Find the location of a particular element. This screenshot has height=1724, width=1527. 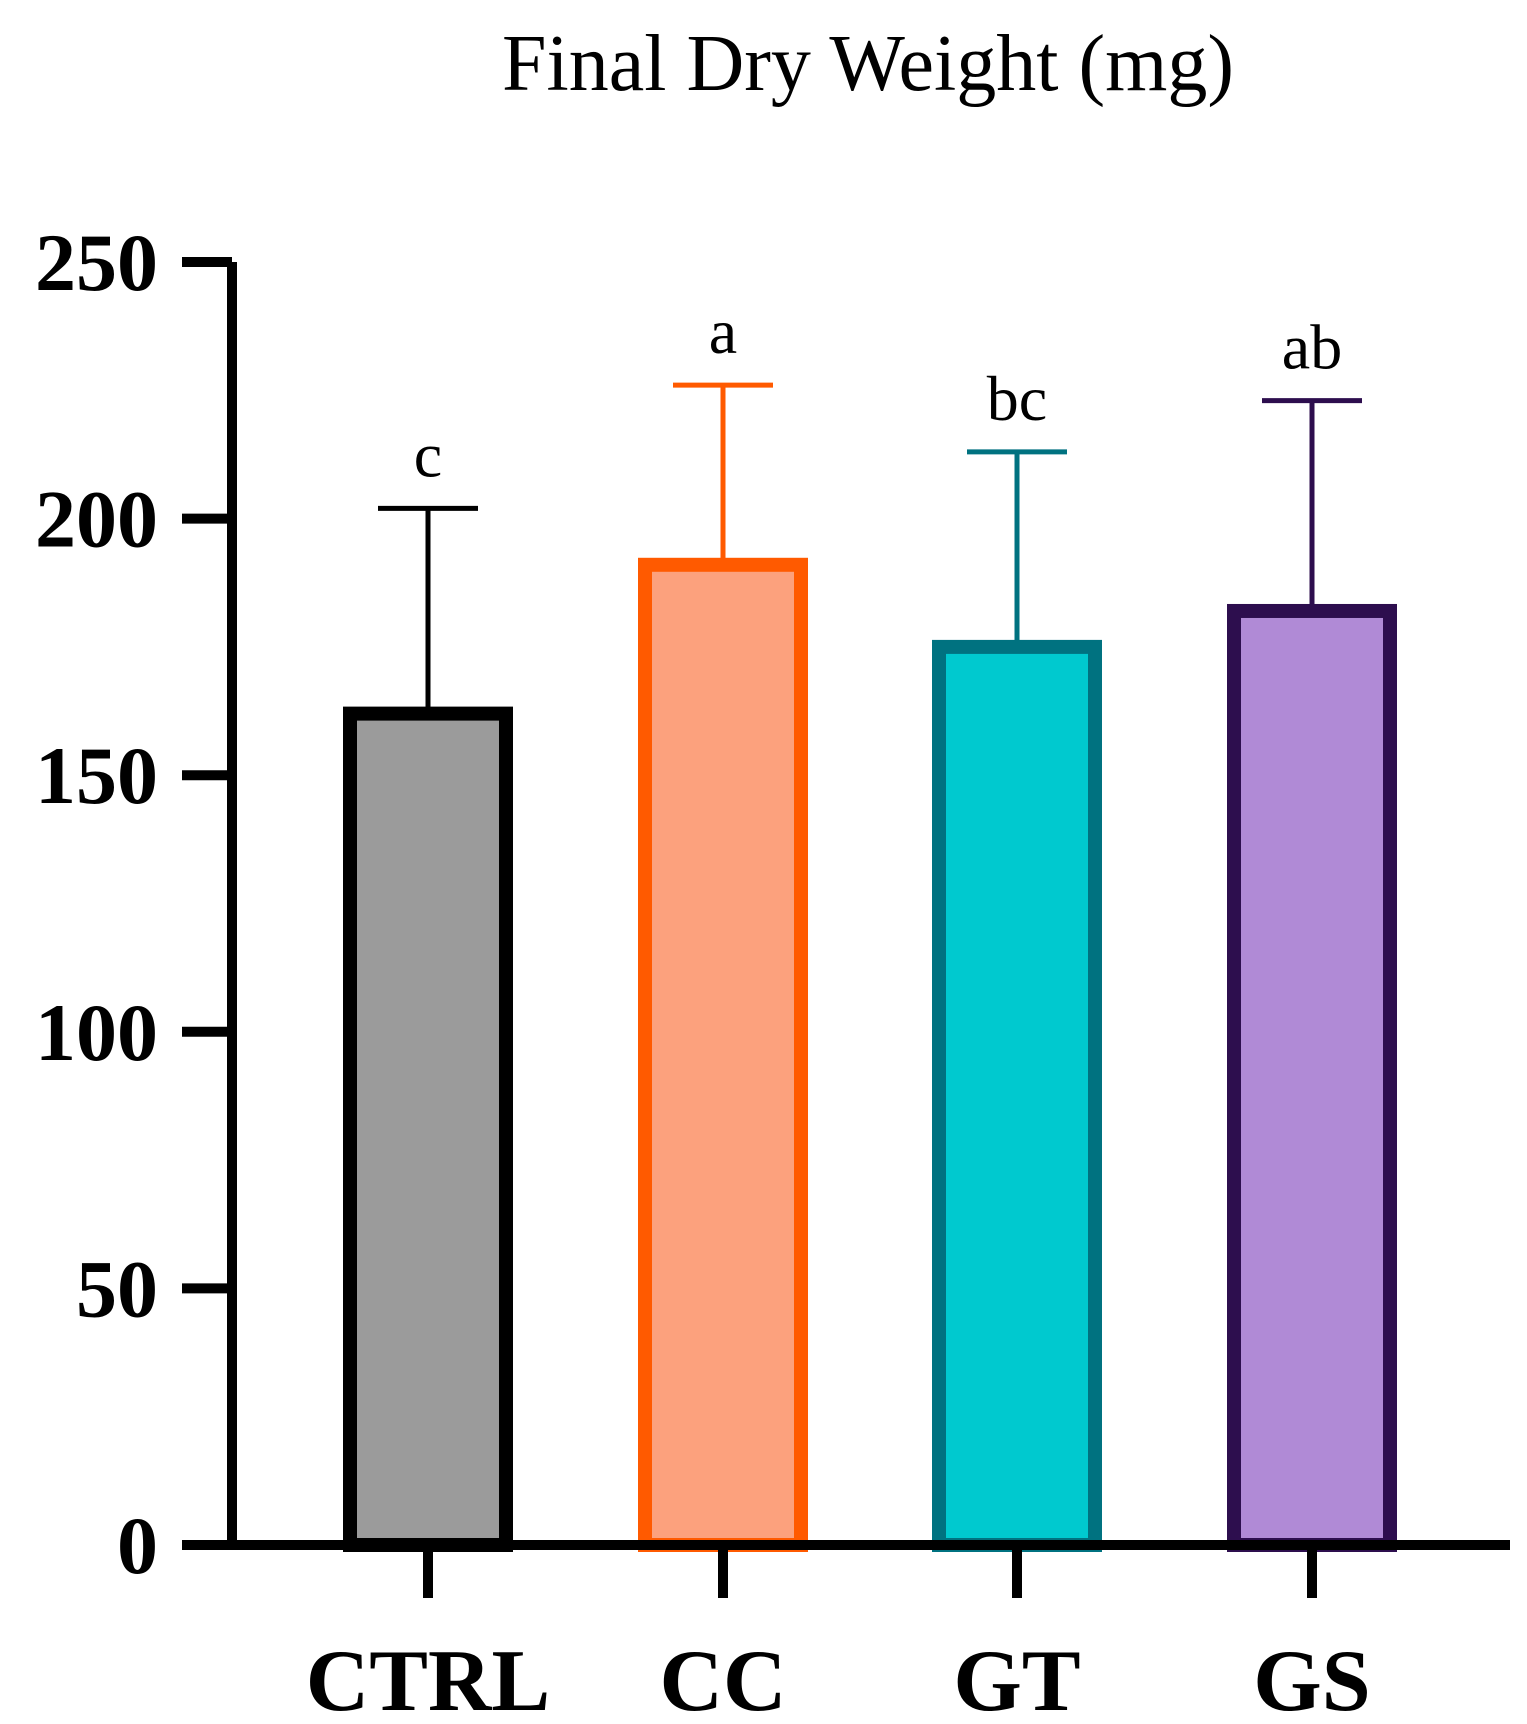

y-tick-label: 100 is located at coordinates (96, 1032).